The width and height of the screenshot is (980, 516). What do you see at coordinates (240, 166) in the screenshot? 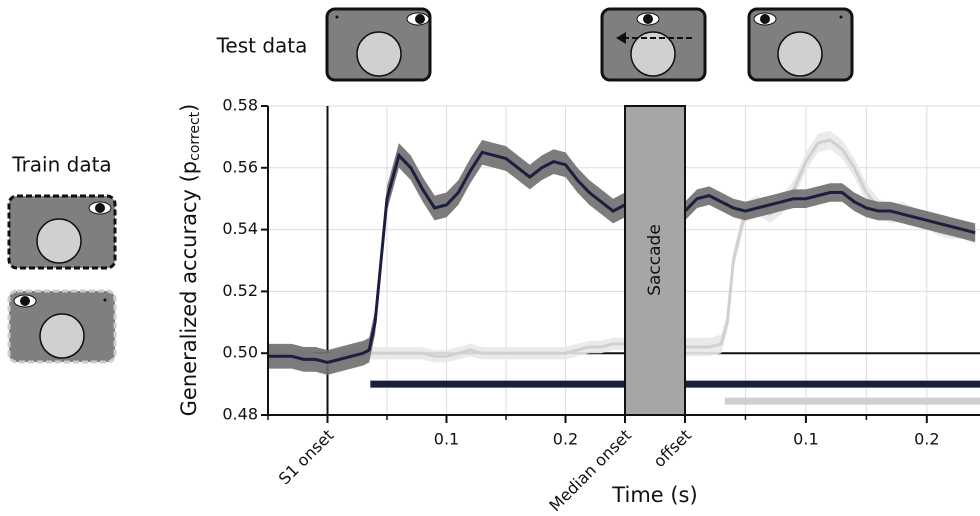
I see `y-tick-label: 0.56` at bounding box center [240, 166].